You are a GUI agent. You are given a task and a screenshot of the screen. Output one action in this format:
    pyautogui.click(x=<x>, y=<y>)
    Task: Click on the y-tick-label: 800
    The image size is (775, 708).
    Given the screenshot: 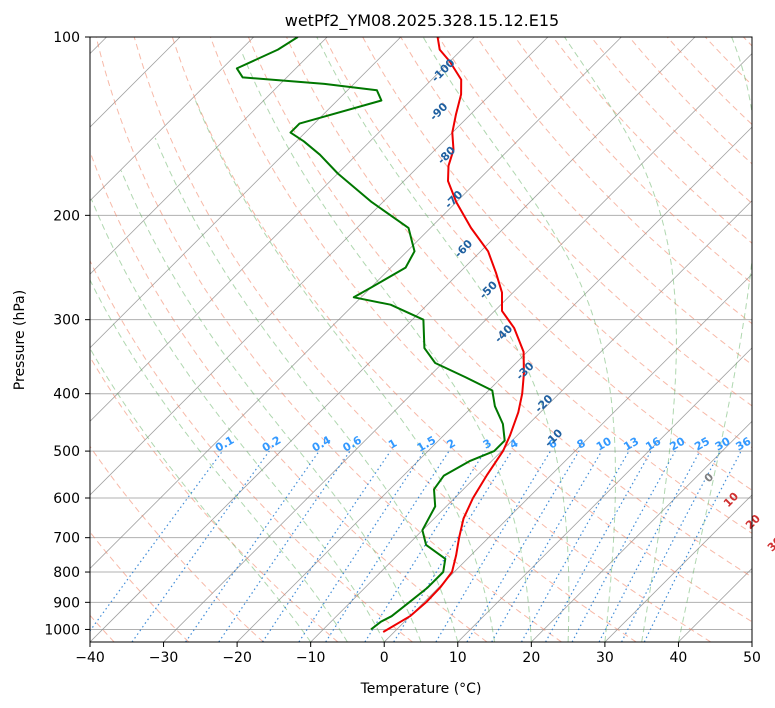 What is the action you would take?
    pyautogui.click(x=66, y=573)
    